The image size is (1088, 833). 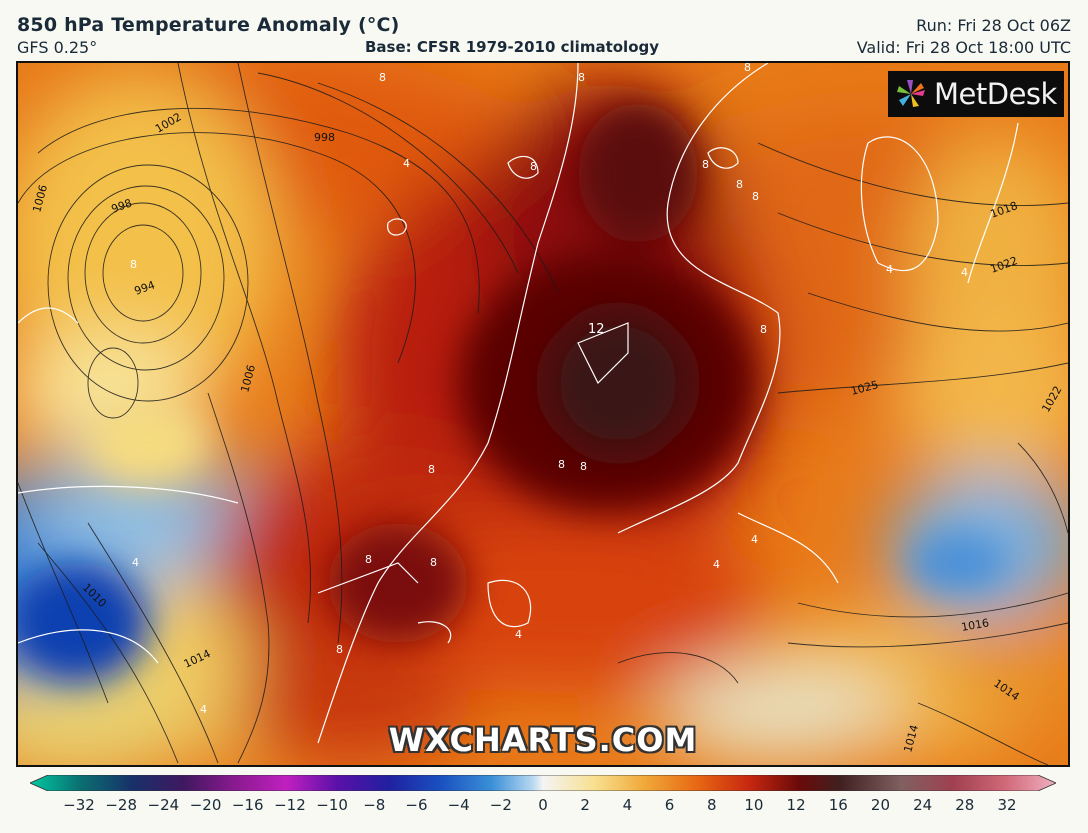 I want to click on colorbar-tick: 2, so click(x=585, y=805).